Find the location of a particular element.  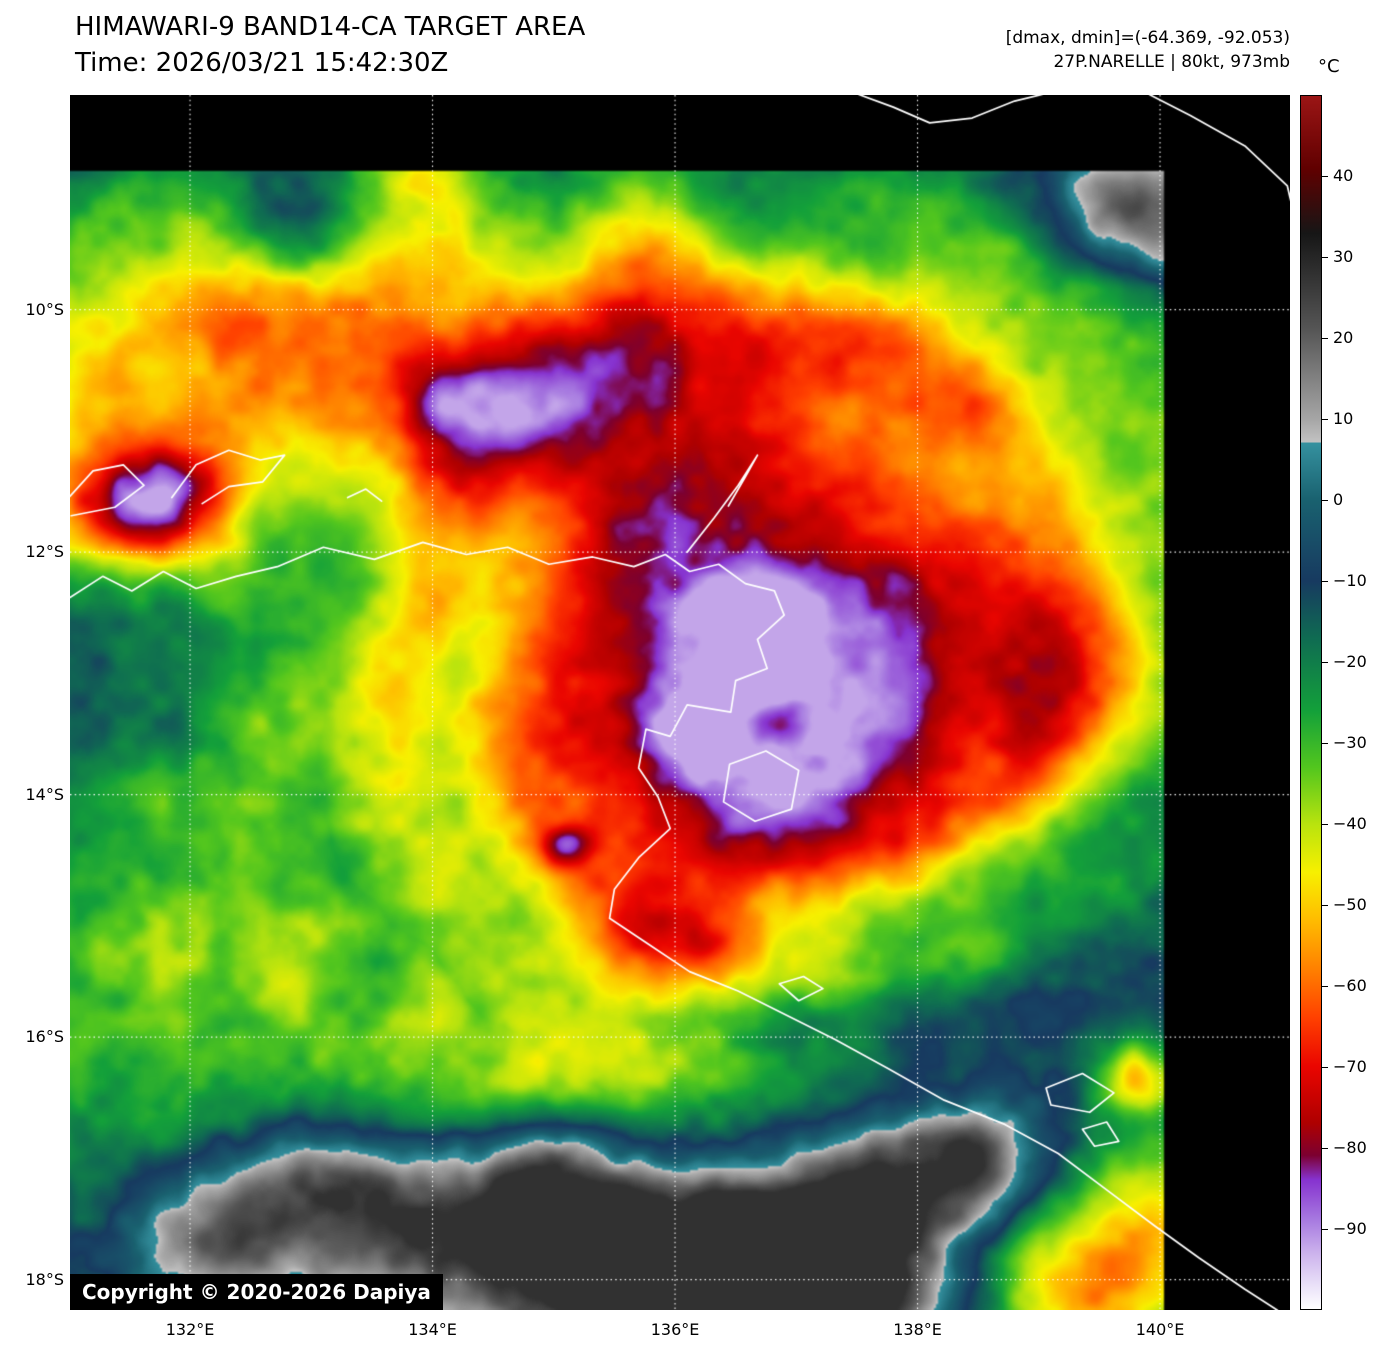

lat-tick-label: 12°S is located at coordinates (44, 552).